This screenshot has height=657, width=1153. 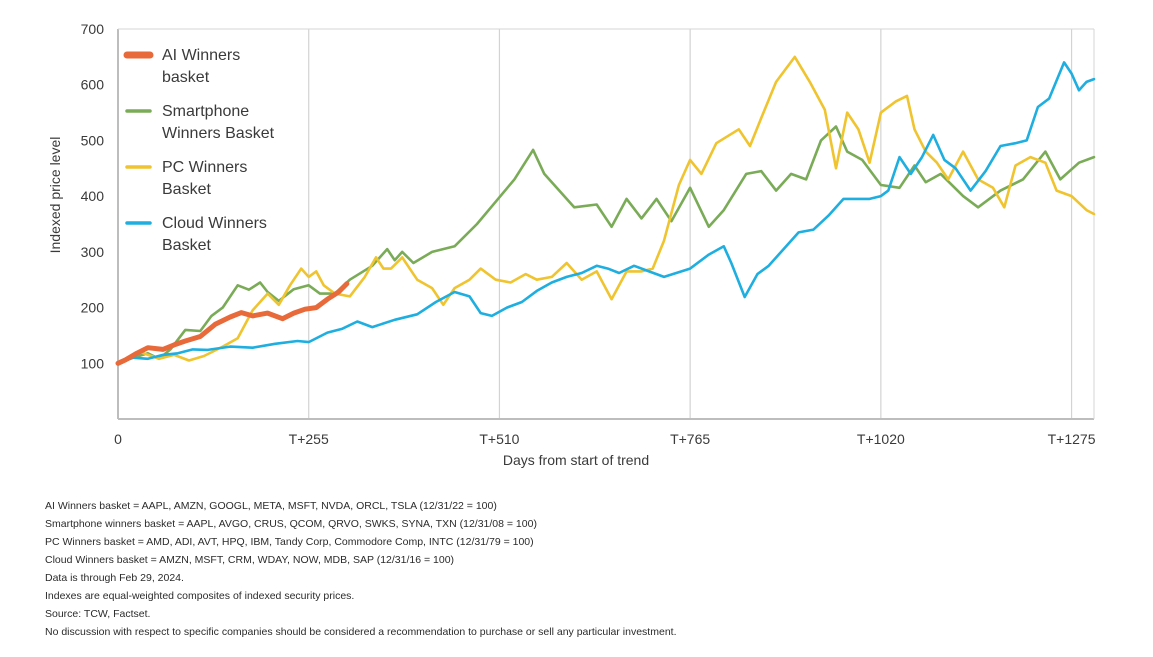 I want to click on footnote-source: Source: TCW, Factset., so click(x=98, y=614).